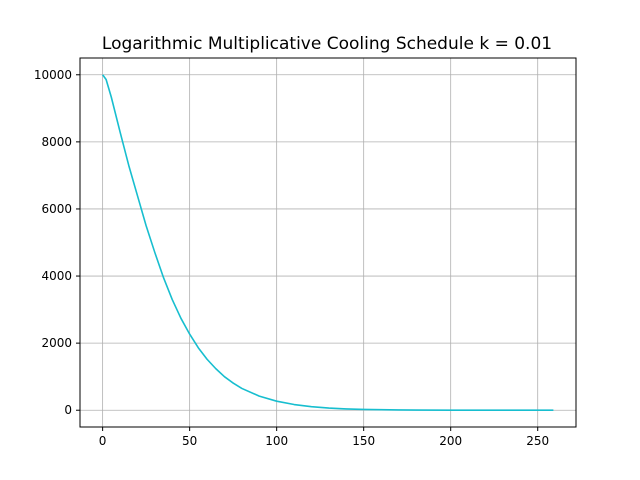  I want to click on y-tick-label: 10000, so click(53, 75).